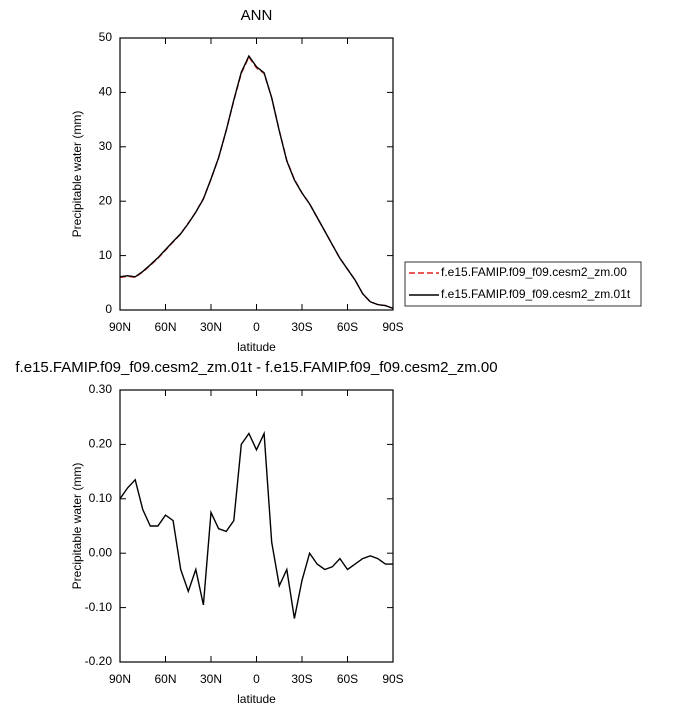 This screenshot has height=720, width=690. I want to click on legend-label: f.e15.FAMIP.f09_f09.cesm2_zm.00, so click(534, 272).